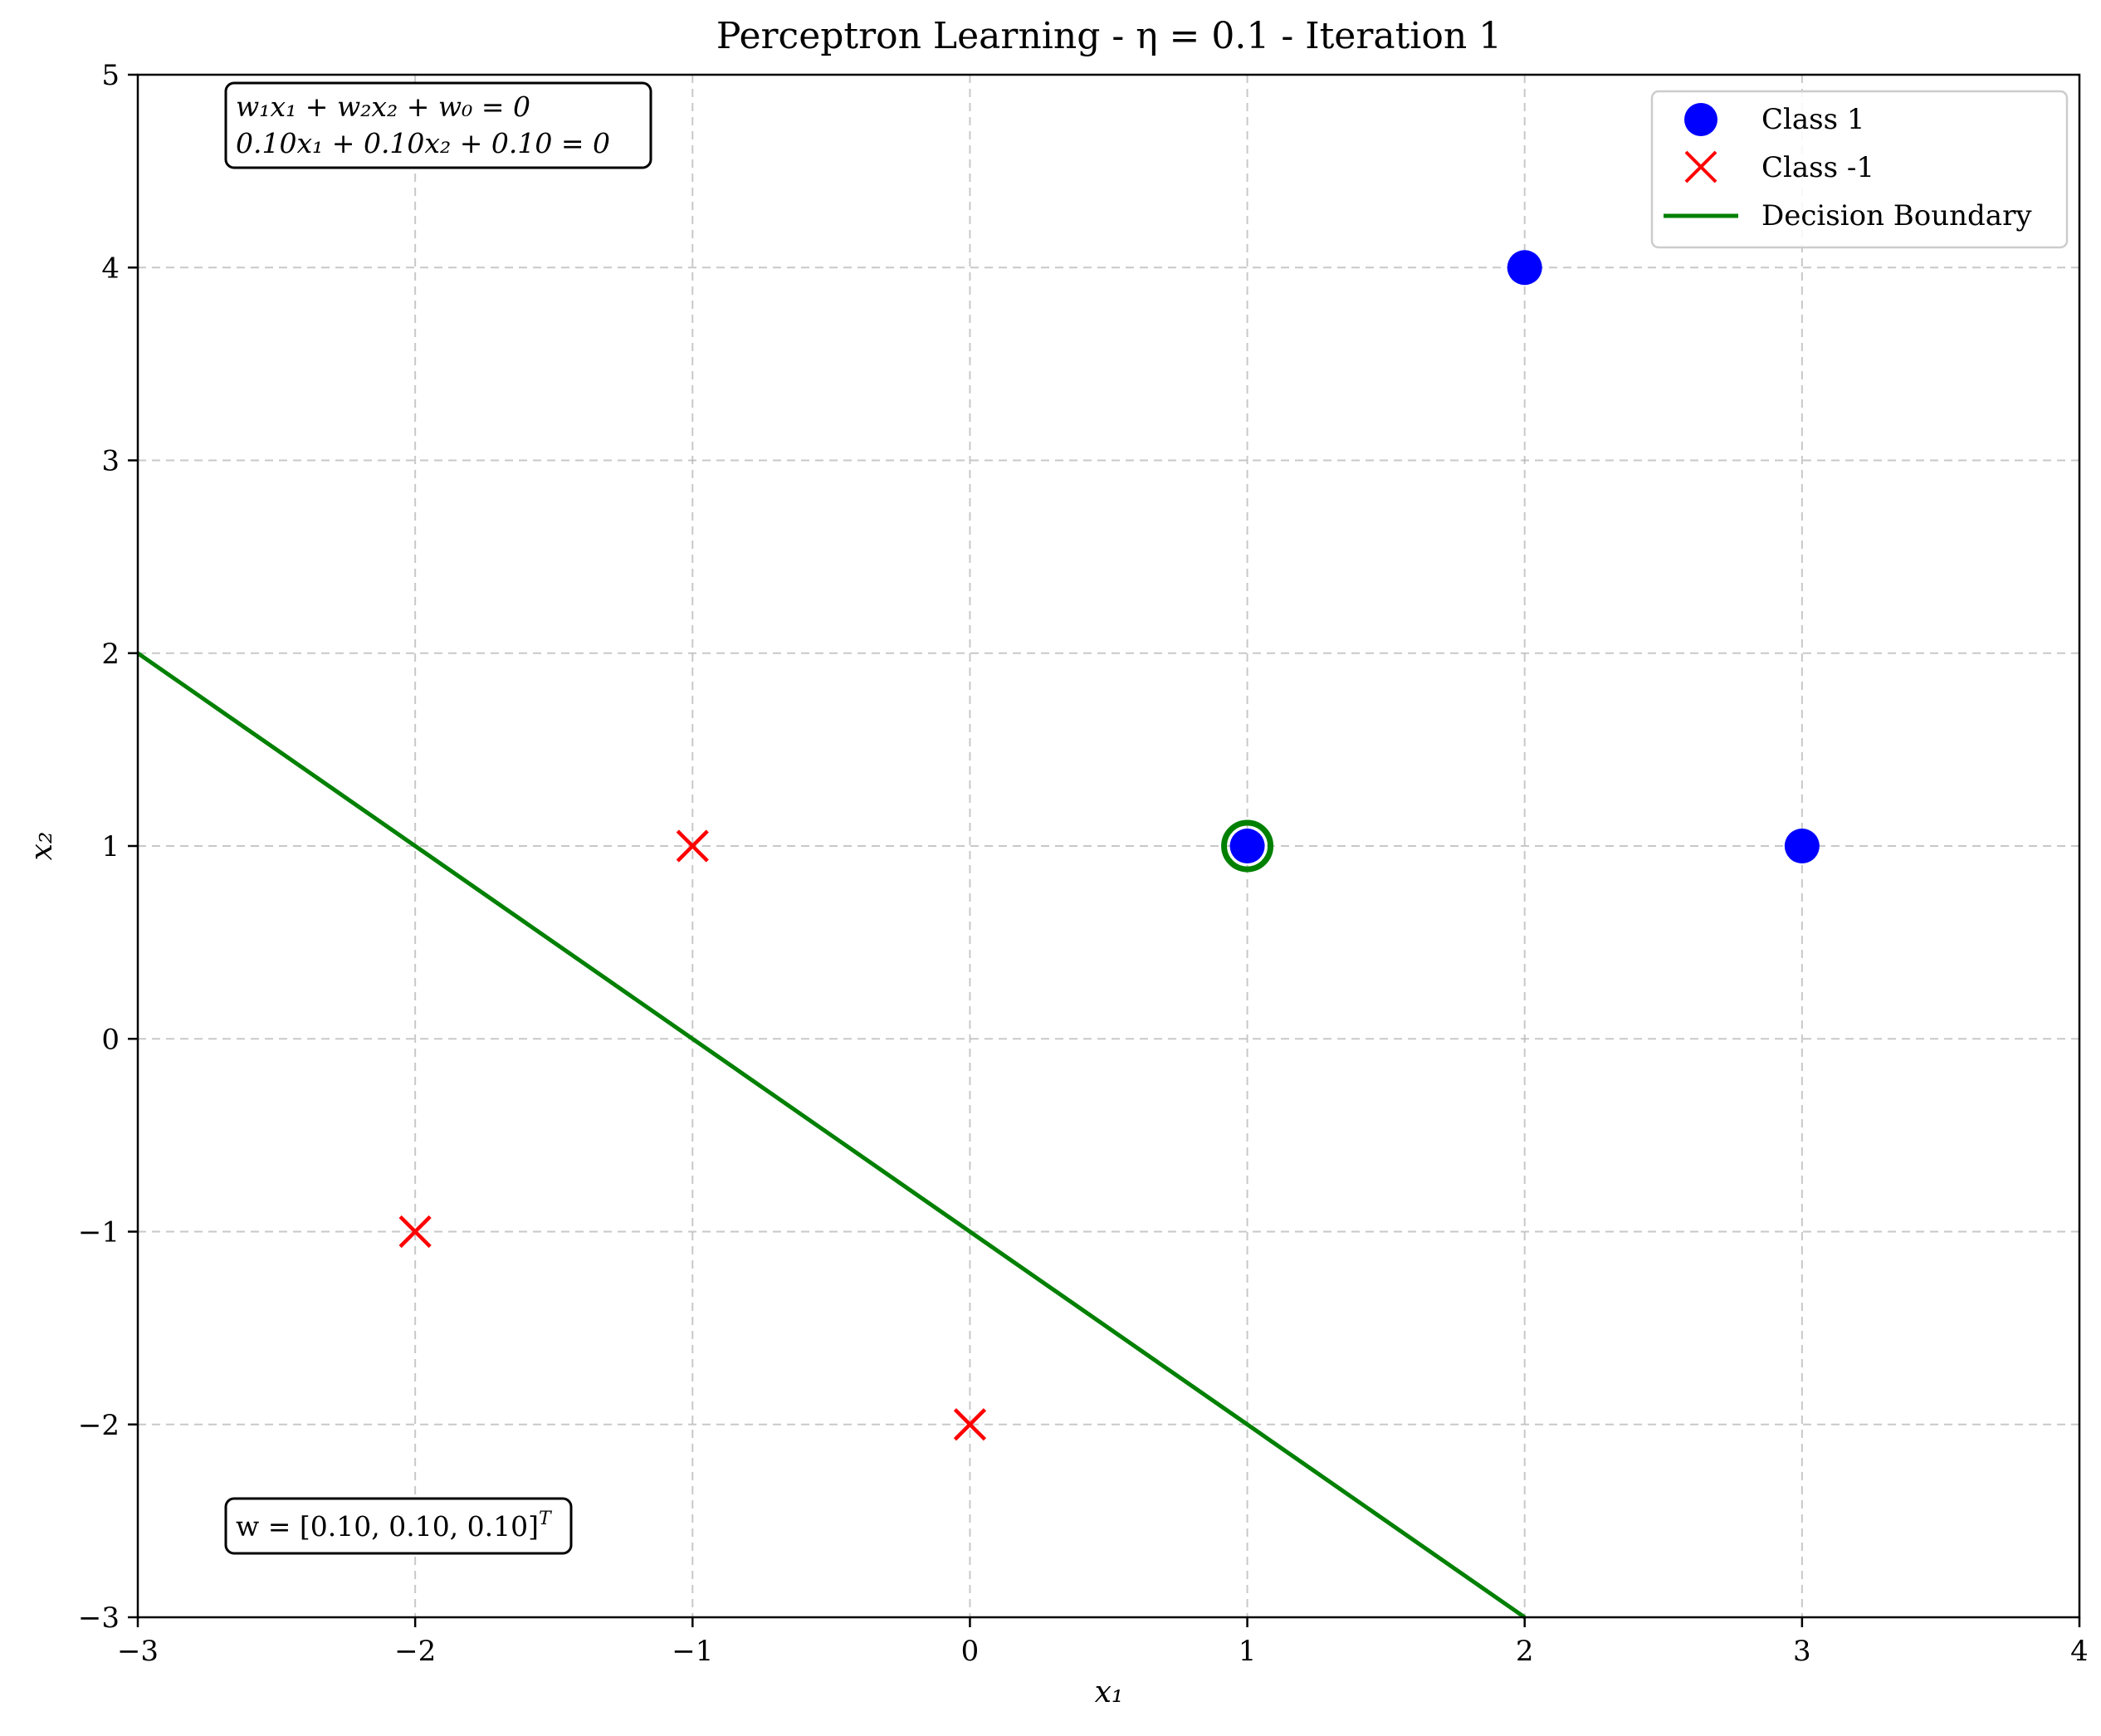 This screenshot has height=1736, width=2101. I want to click on equation-box, so click(438, 125).